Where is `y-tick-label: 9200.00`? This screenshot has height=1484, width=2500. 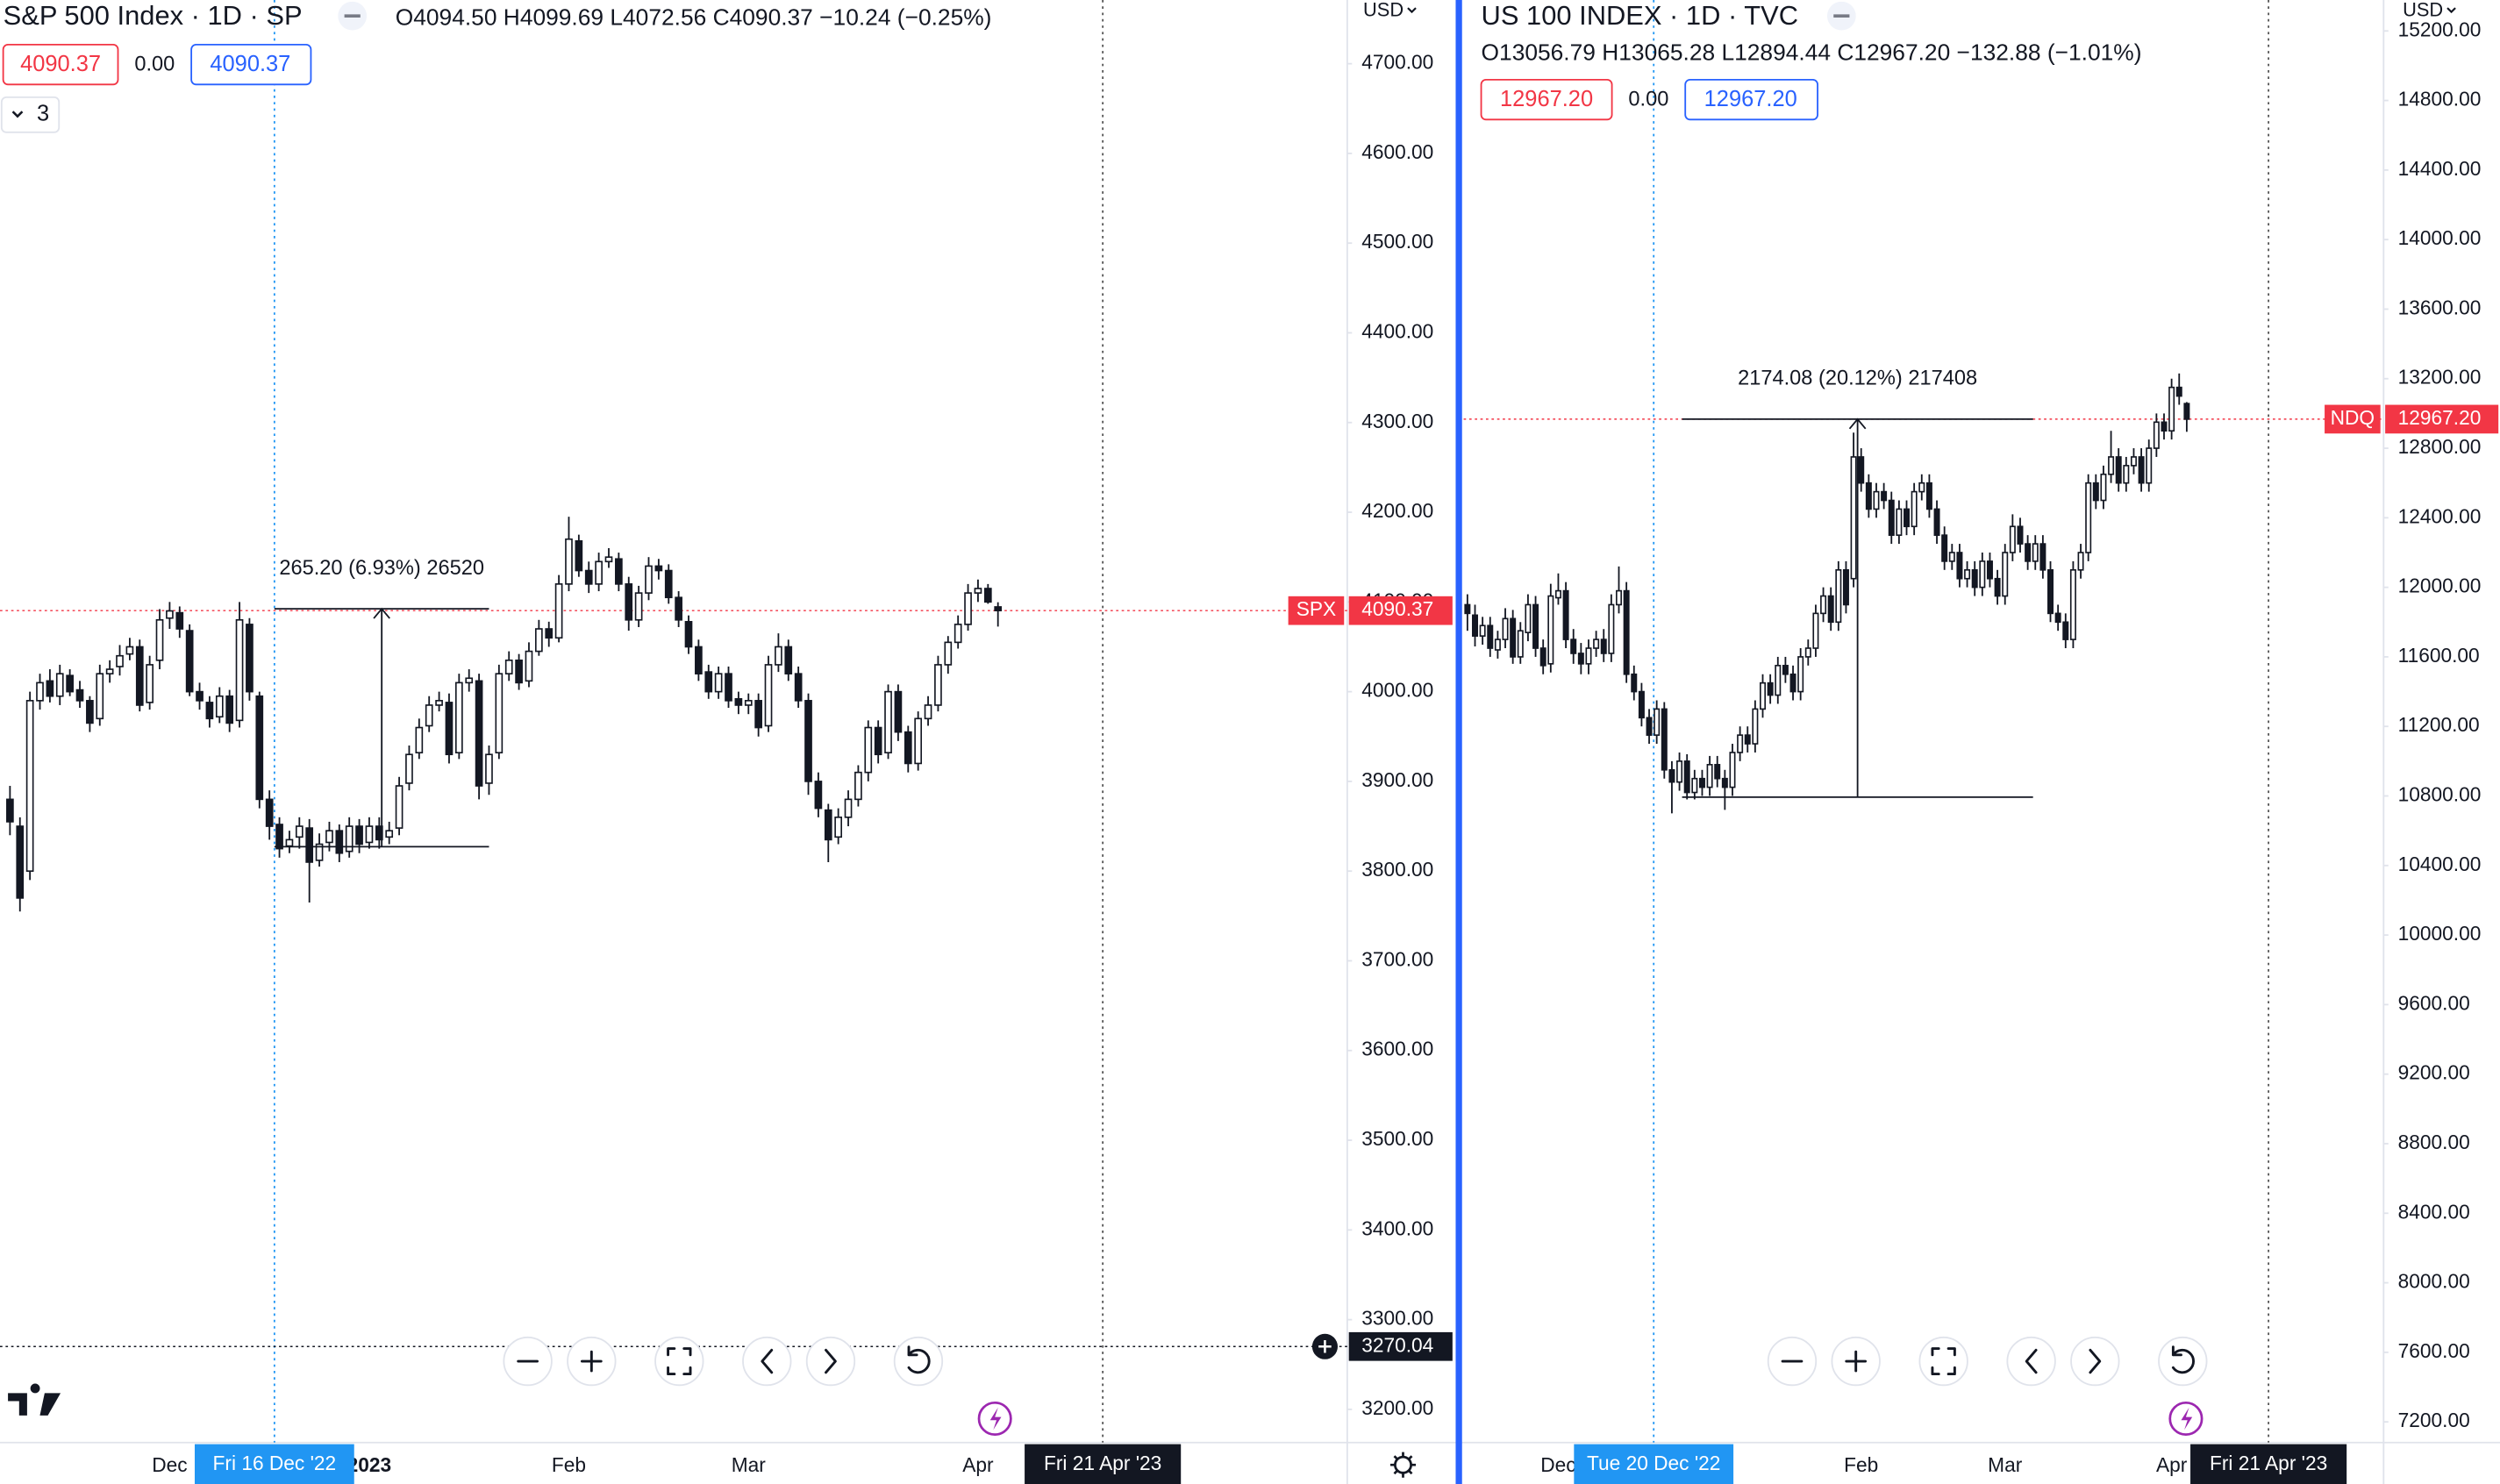
y-tick-label: 9200.00 is located at coordinates (2434, 1072).